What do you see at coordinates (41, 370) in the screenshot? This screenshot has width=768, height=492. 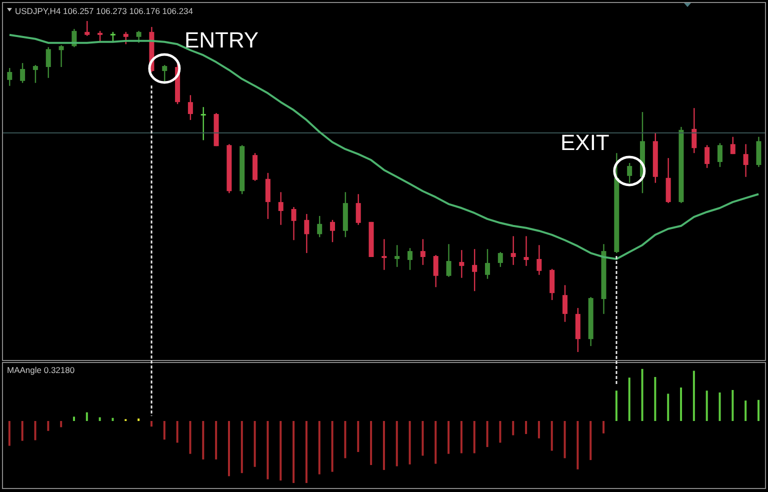 I see `chart-title: MAAngle 0.32180` at bounding box center [41, 370].